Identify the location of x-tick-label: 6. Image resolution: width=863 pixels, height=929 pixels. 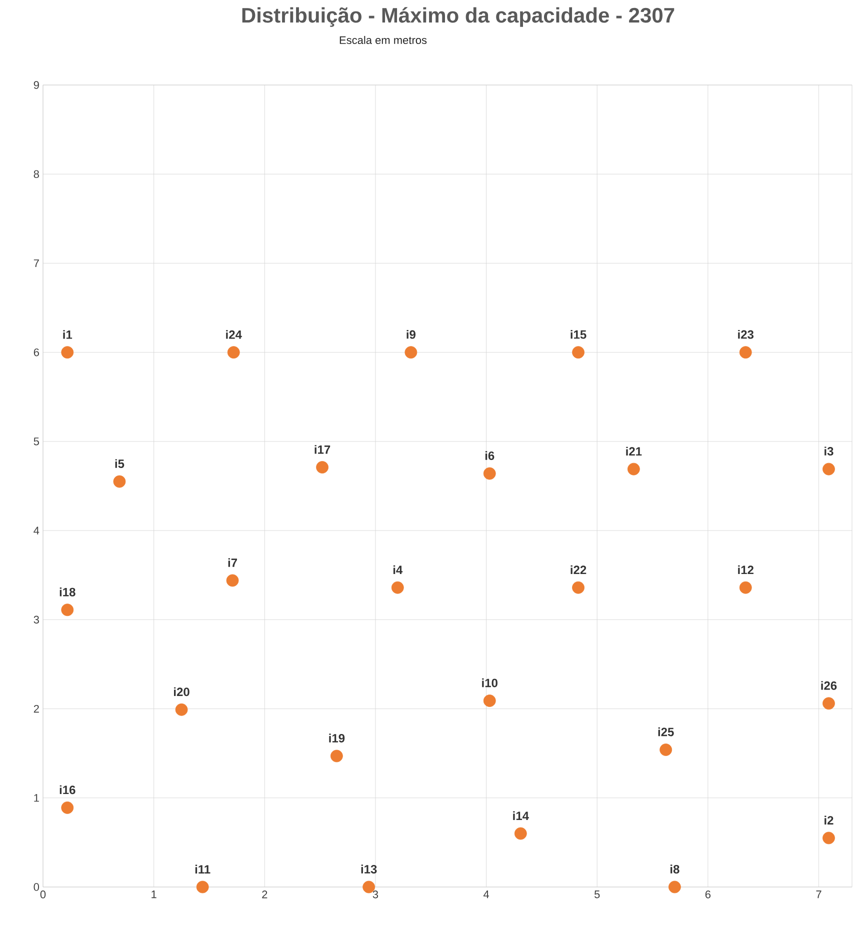
(708, 894).